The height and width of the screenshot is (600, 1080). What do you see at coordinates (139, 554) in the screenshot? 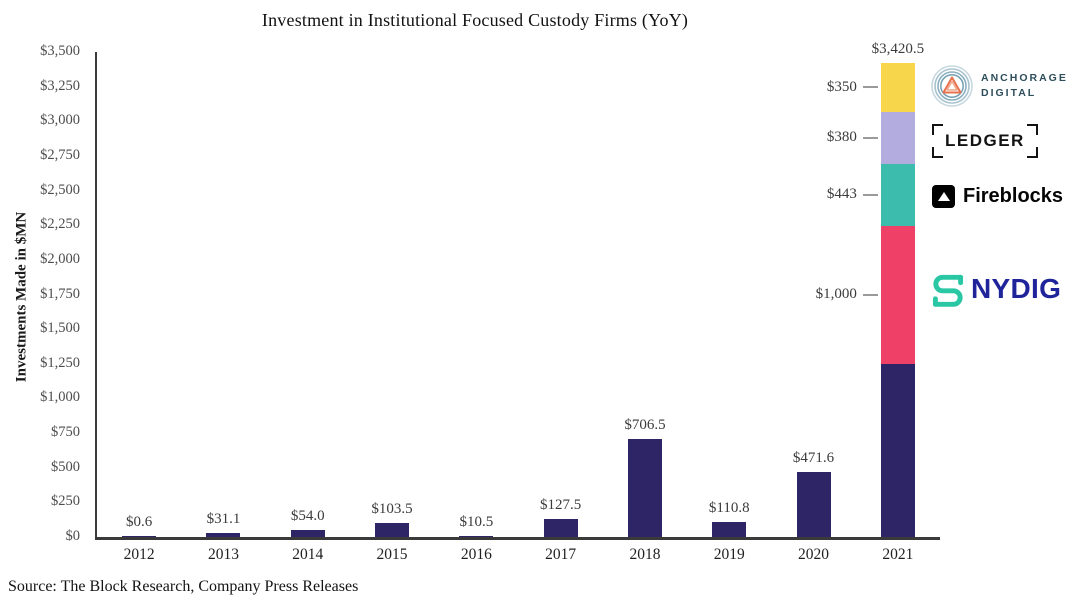
I see `x-tick-2012: 2012` at bounding box center [139, 554].